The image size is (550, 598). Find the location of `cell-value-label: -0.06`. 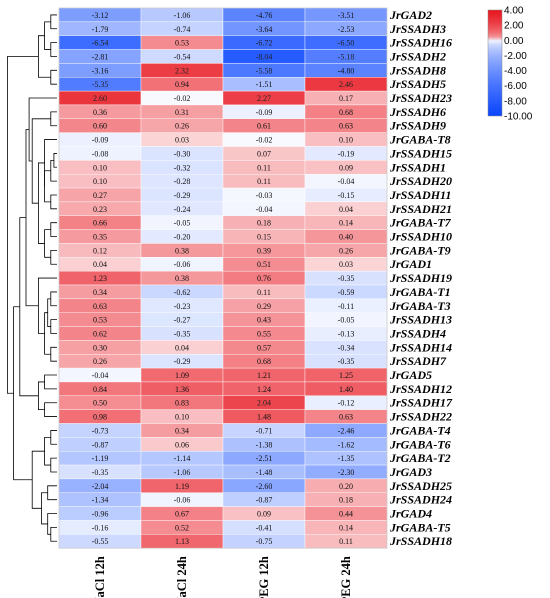

cell-value-label: -0.06 is located at coordinates (182, 264).